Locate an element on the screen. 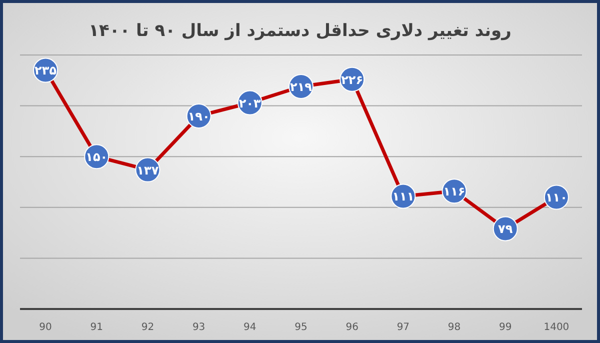 This screenshot has height=343, width=600. data-label: ۱۳۷ is located at coordinates (148, 170).